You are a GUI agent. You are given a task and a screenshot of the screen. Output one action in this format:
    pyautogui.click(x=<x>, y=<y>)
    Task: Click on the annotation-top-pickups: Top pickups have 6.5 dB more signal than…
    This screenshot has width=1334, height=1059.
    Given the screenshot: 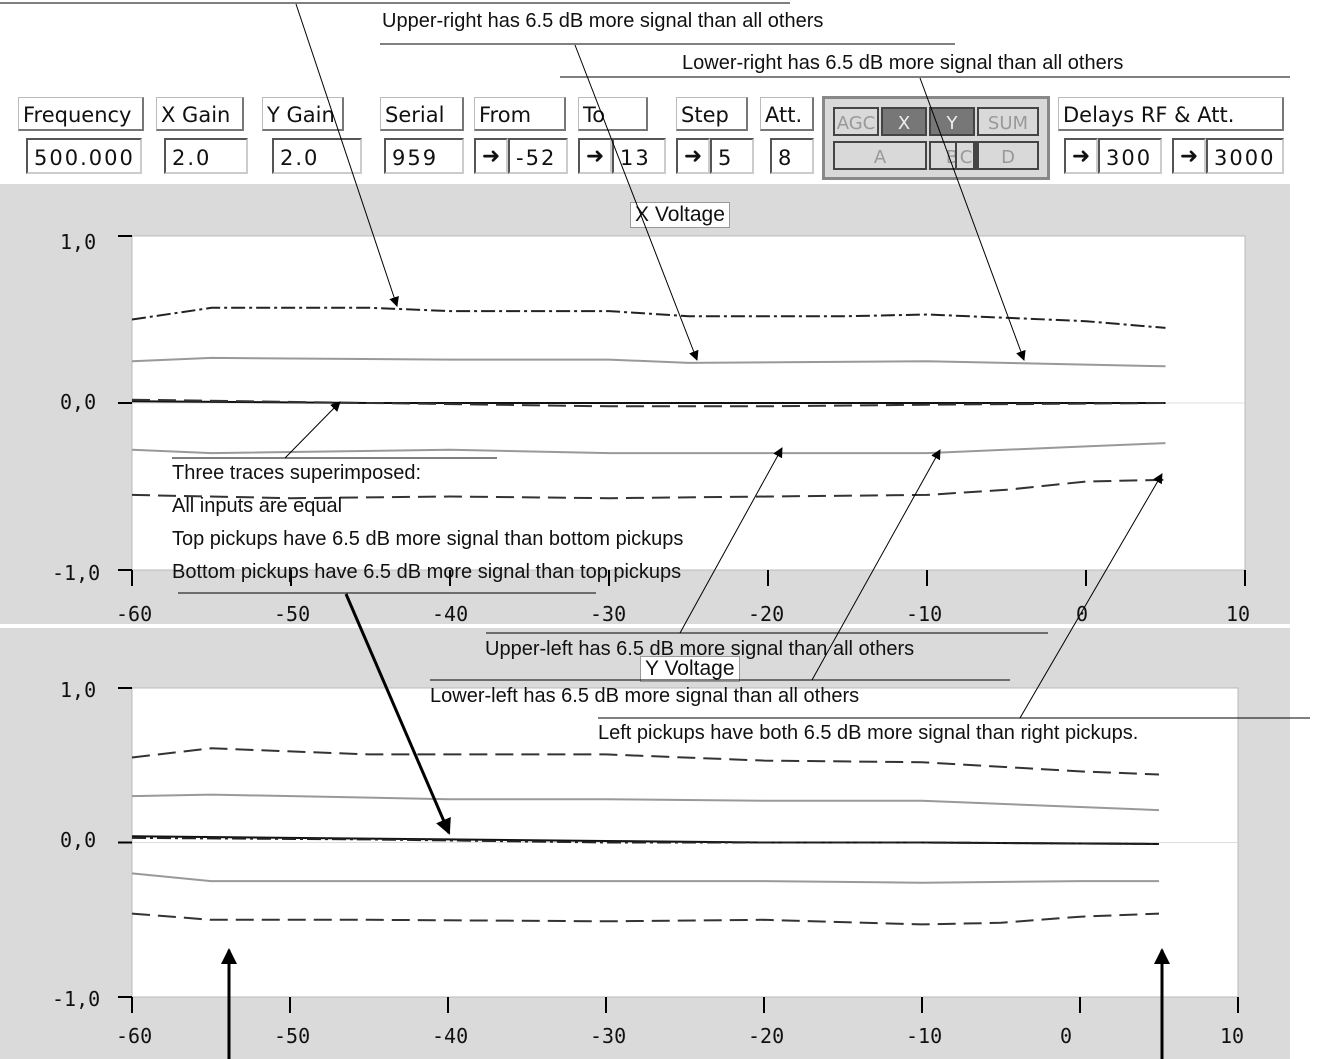 What is the action you would take?
    pyautogui.click(x=428, y=539)
    